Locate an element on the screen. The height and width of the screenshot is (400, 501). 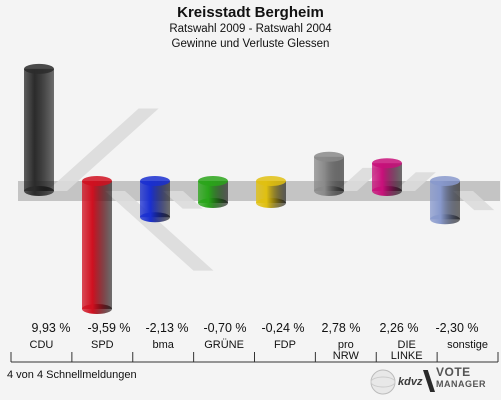
value-label-3: -0,70 % is located at coordinates (224, 328).